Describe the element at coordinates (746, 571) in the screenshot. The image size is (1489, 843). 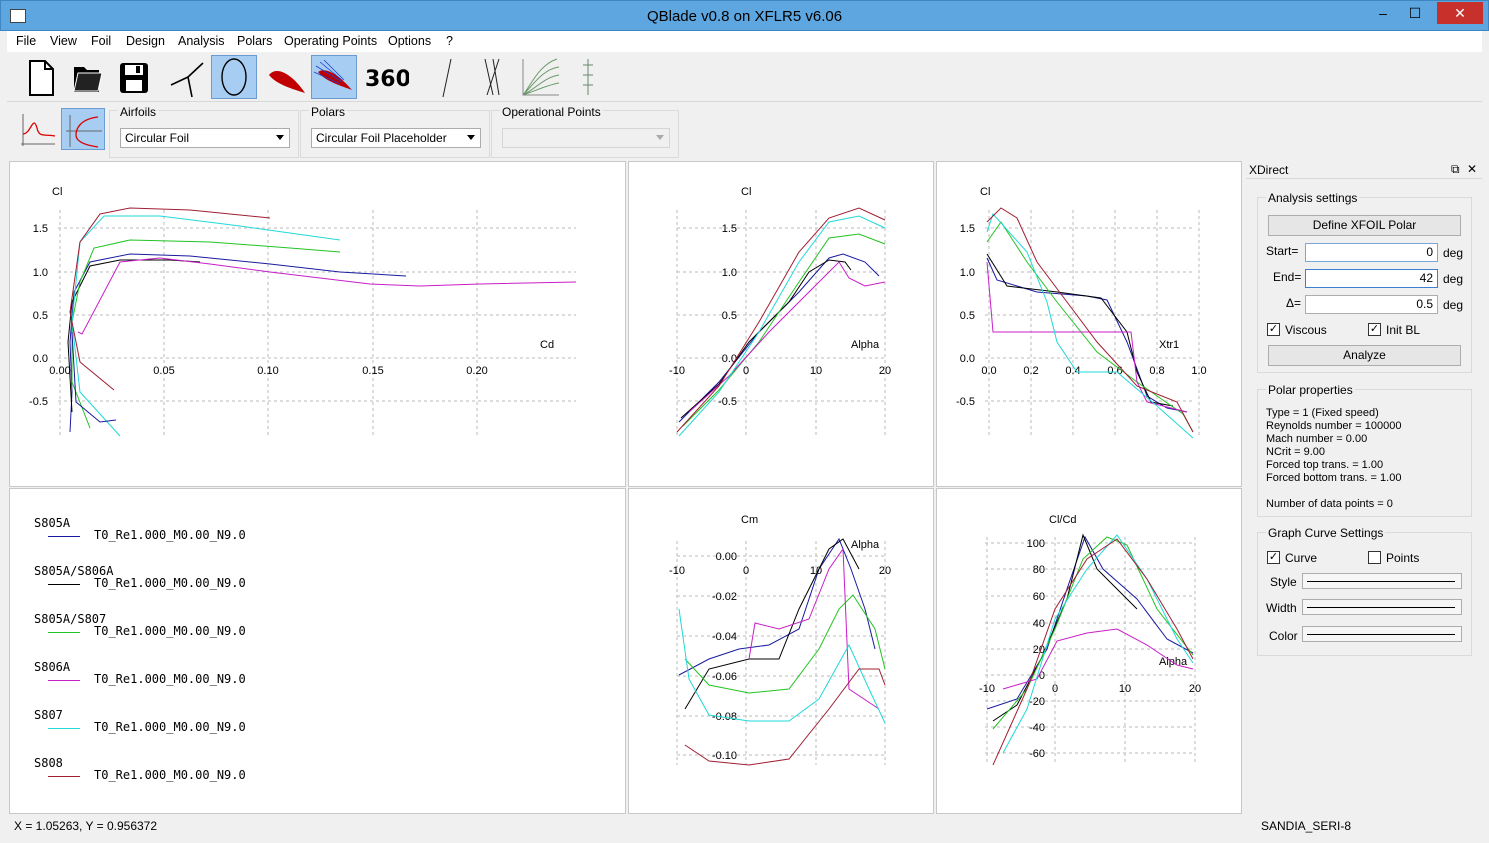
I see `g4-xtick: 0` at that location.